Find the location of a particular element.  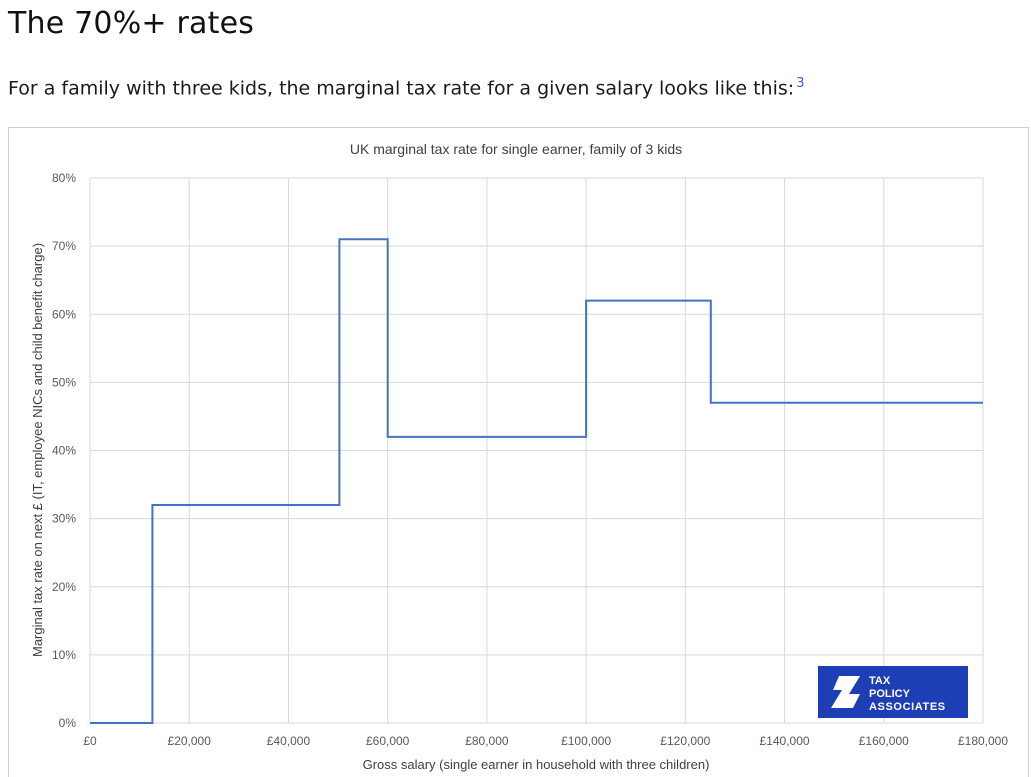

y-tick-label: 30% is located at coordinates (64, 519).